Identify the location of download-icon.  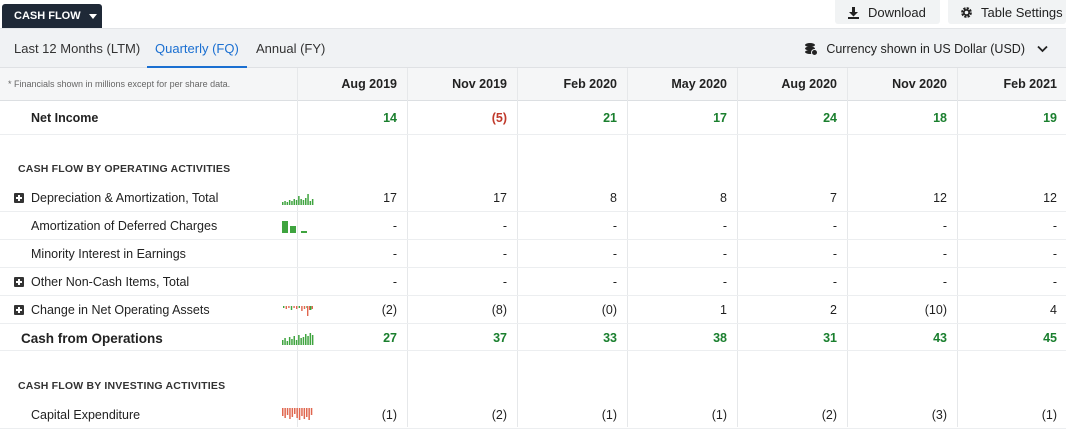
(853, 12).